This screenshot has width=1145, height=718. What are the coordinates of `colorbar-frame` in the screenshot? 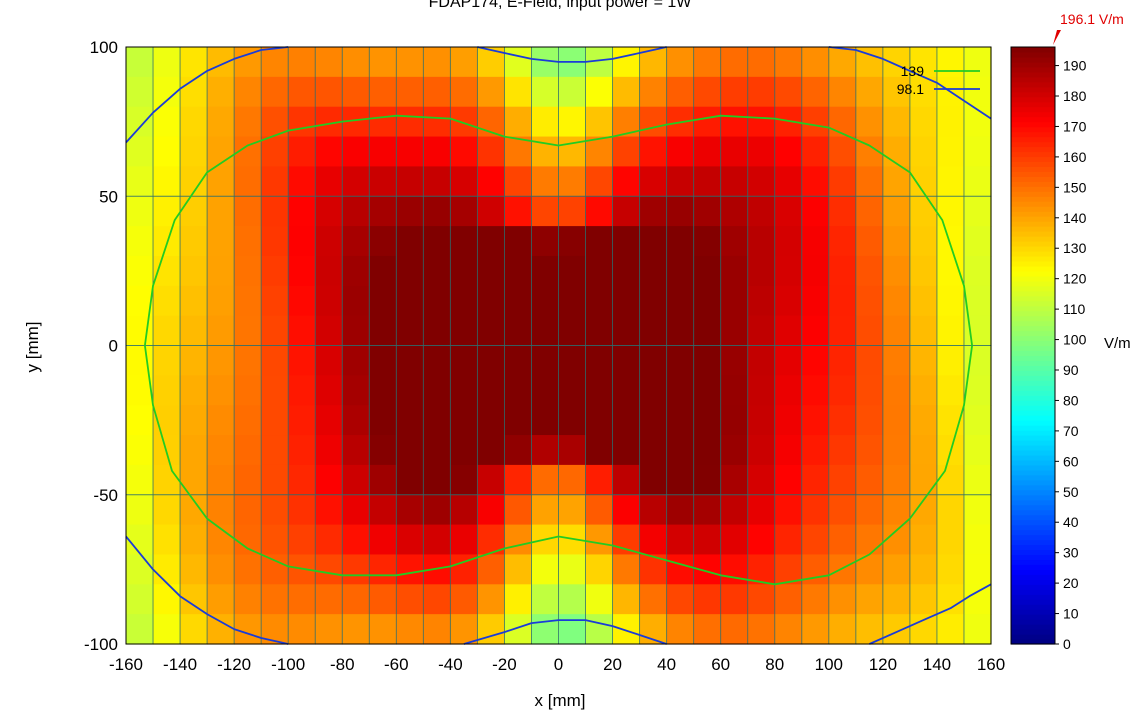 It's located at (1033, 345).